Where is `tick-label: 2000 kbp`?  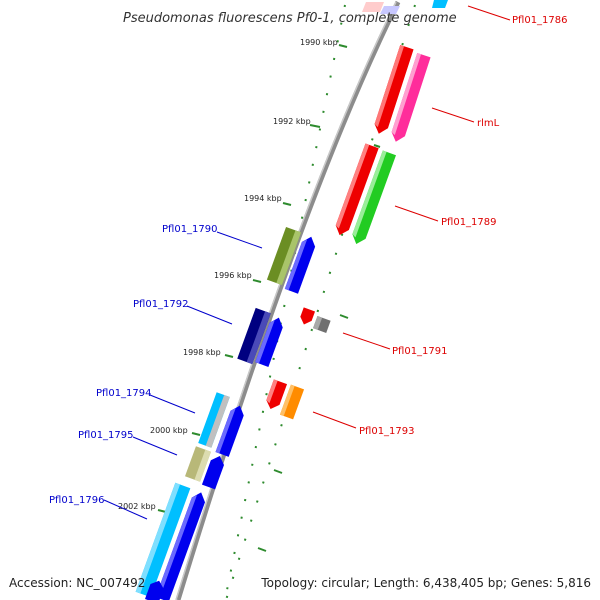 tick-label: 2000 kbp is located at coordinates (169, 430).